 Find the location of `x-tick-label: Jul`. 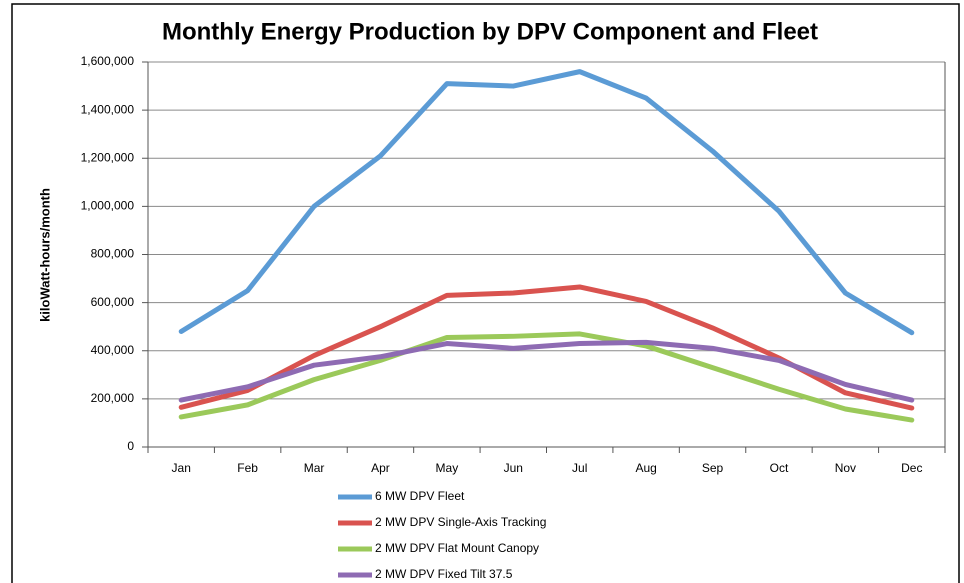

x-tick-label: Jul is located at coordinates (579, 468).